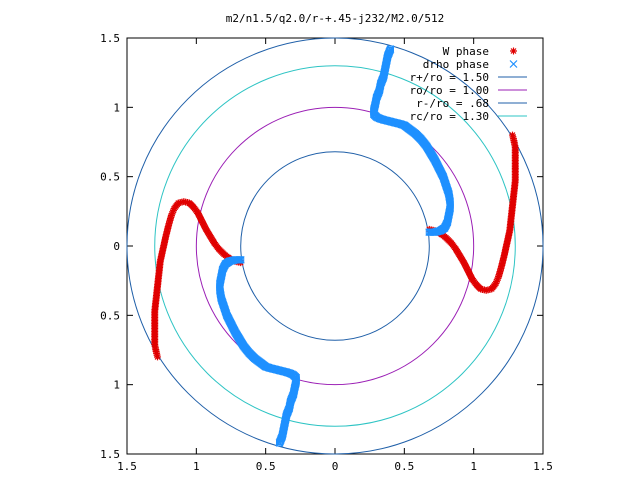  Describe the element at coordinates (452, 103) in the screenshot. I see `legend-label: r-/ro = .68` at that location.